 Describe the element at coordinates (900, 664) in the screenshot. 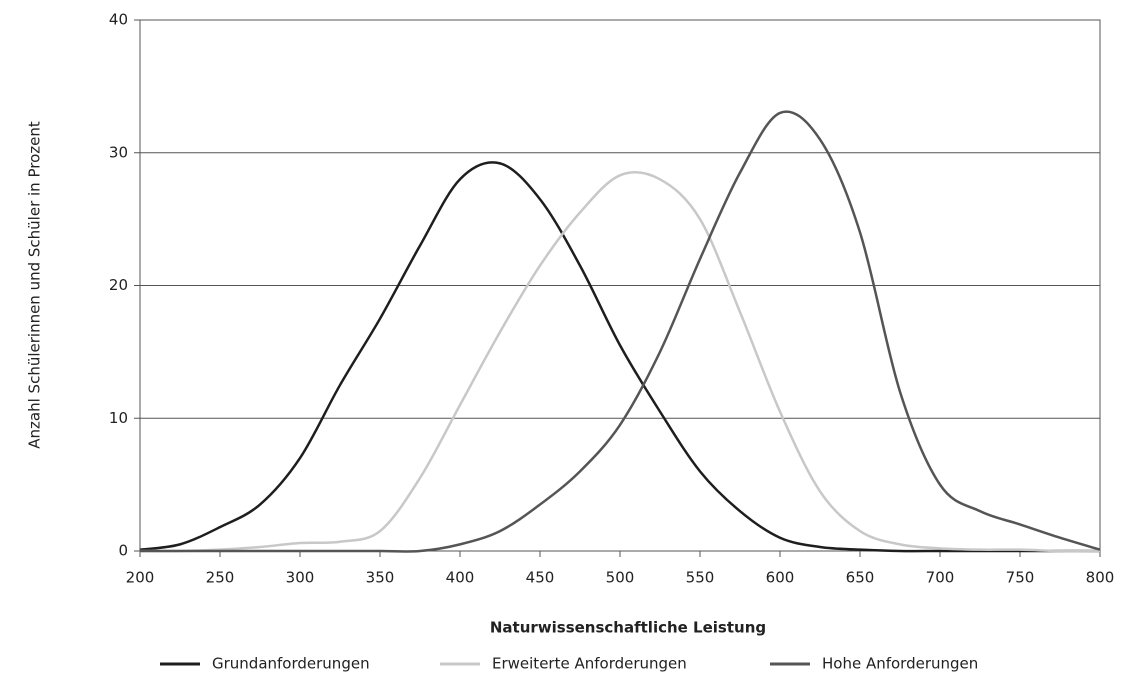

I see `legend-label: Hohe Anforderungen` at that location.